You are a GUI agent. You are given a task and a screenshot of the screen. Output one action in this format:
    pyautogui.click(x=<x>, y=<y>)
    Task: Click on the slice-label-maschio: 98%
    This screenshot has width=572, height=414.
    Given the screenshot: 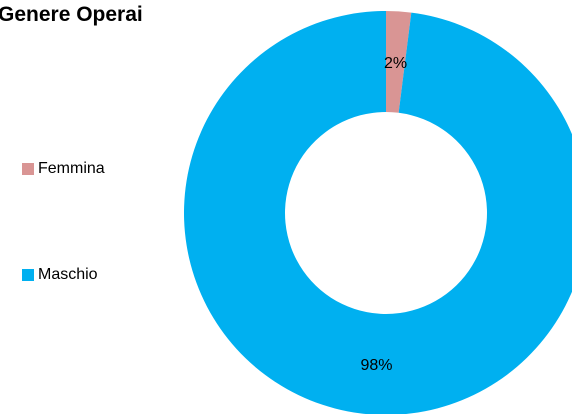 What is the action you would take?
    pyautogui.click(x=376, y=365)
    